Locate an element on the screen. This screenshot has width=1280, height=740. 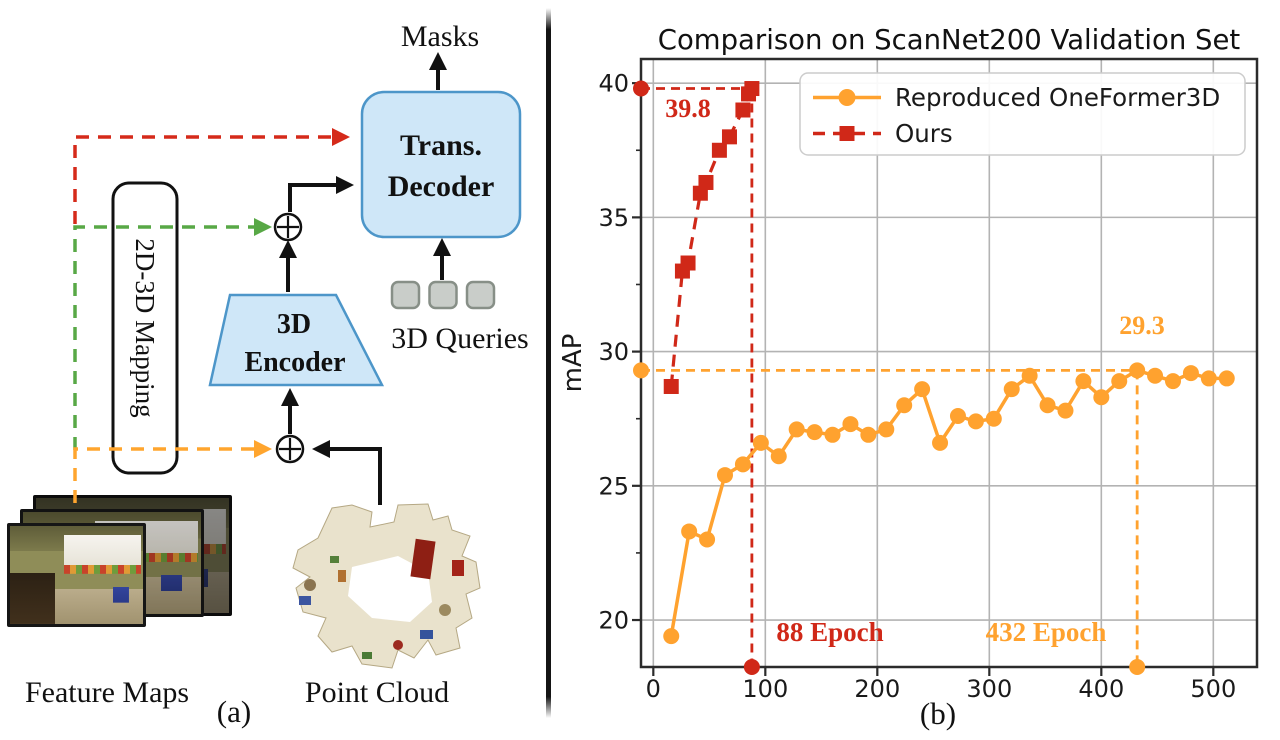
tick-label-x-200: 200 is located at coordinates (877, 689).